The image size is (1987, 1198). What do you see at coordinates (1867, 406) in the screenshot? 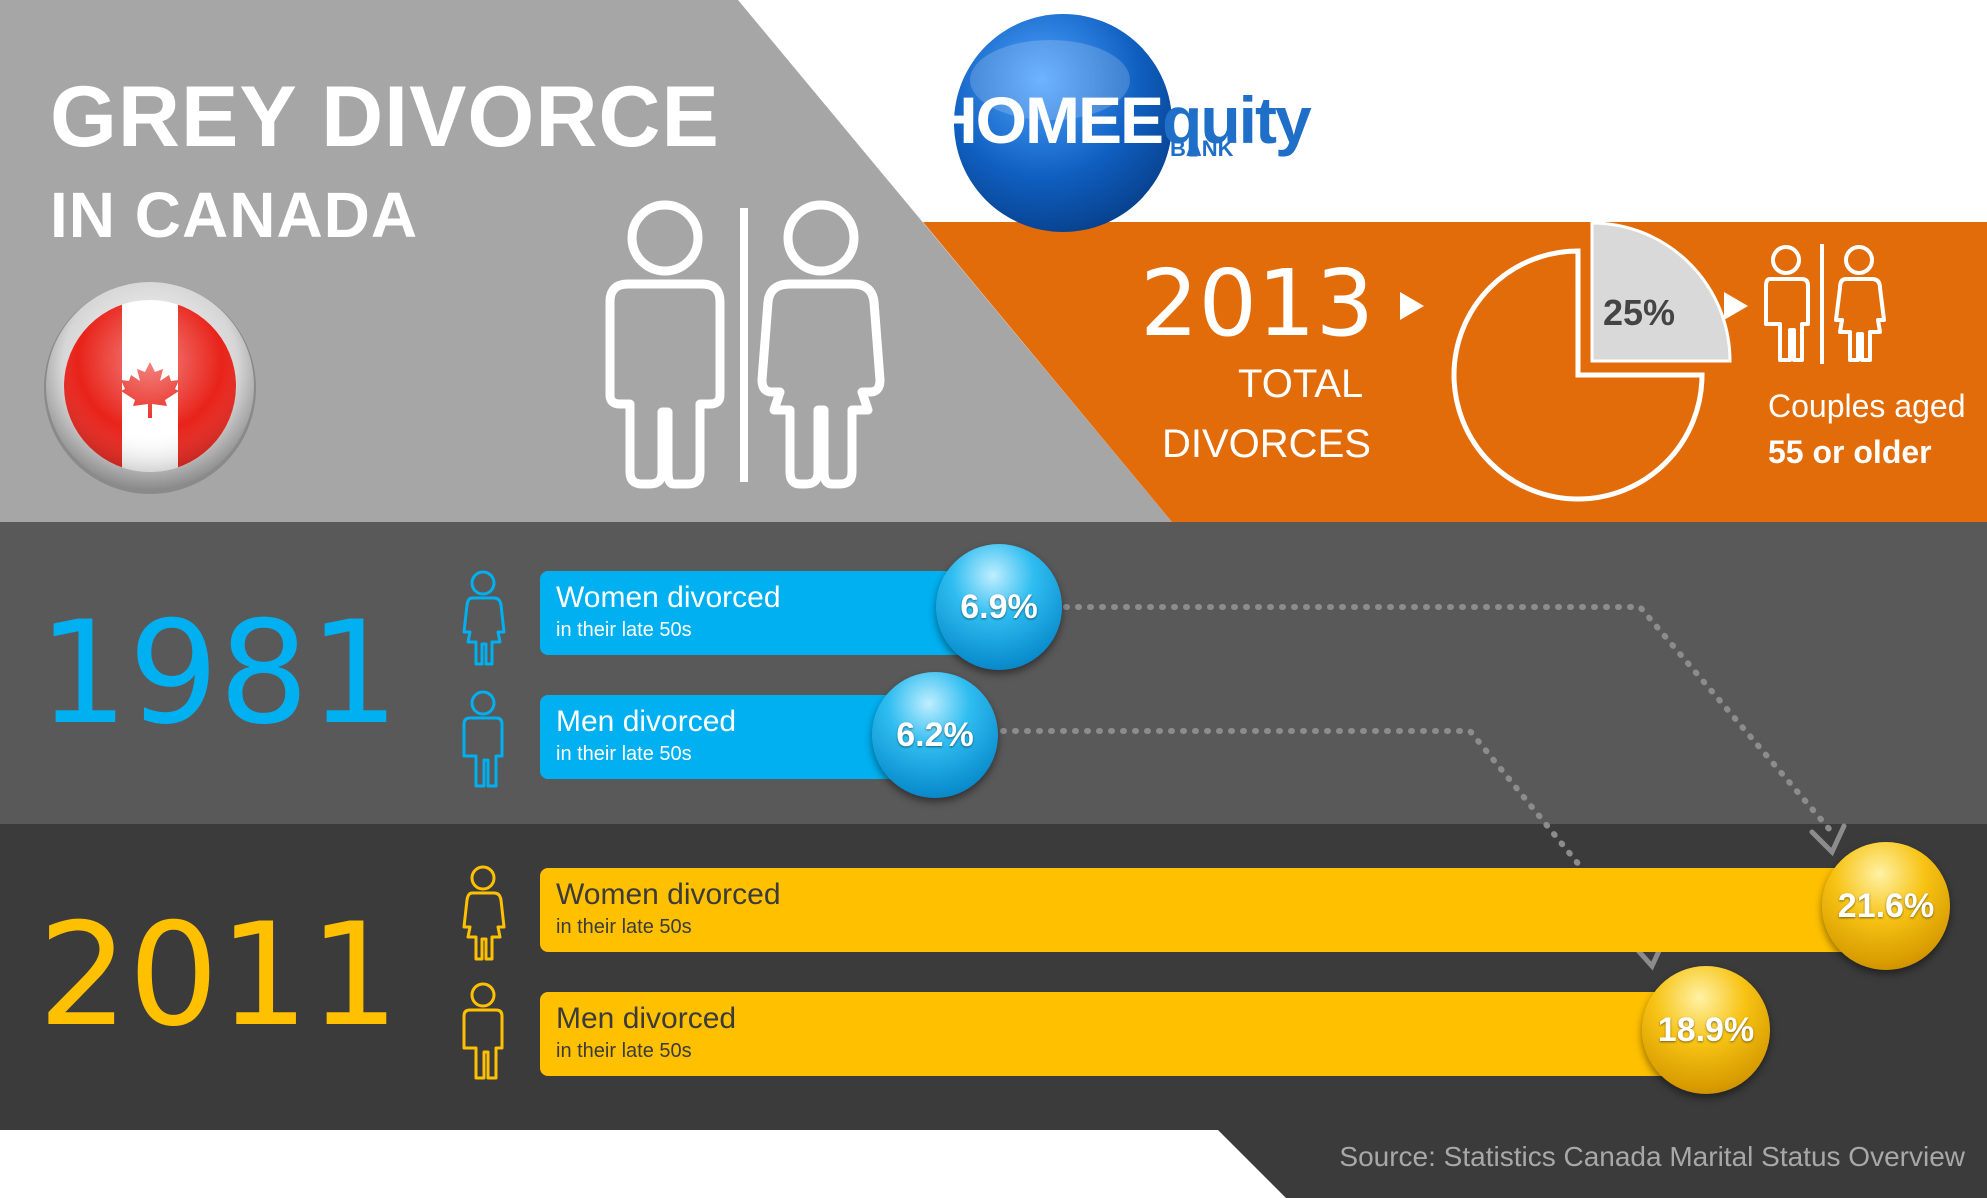
I see `couples-label-line1: Couples aged` at bounding box center [1867, 406].